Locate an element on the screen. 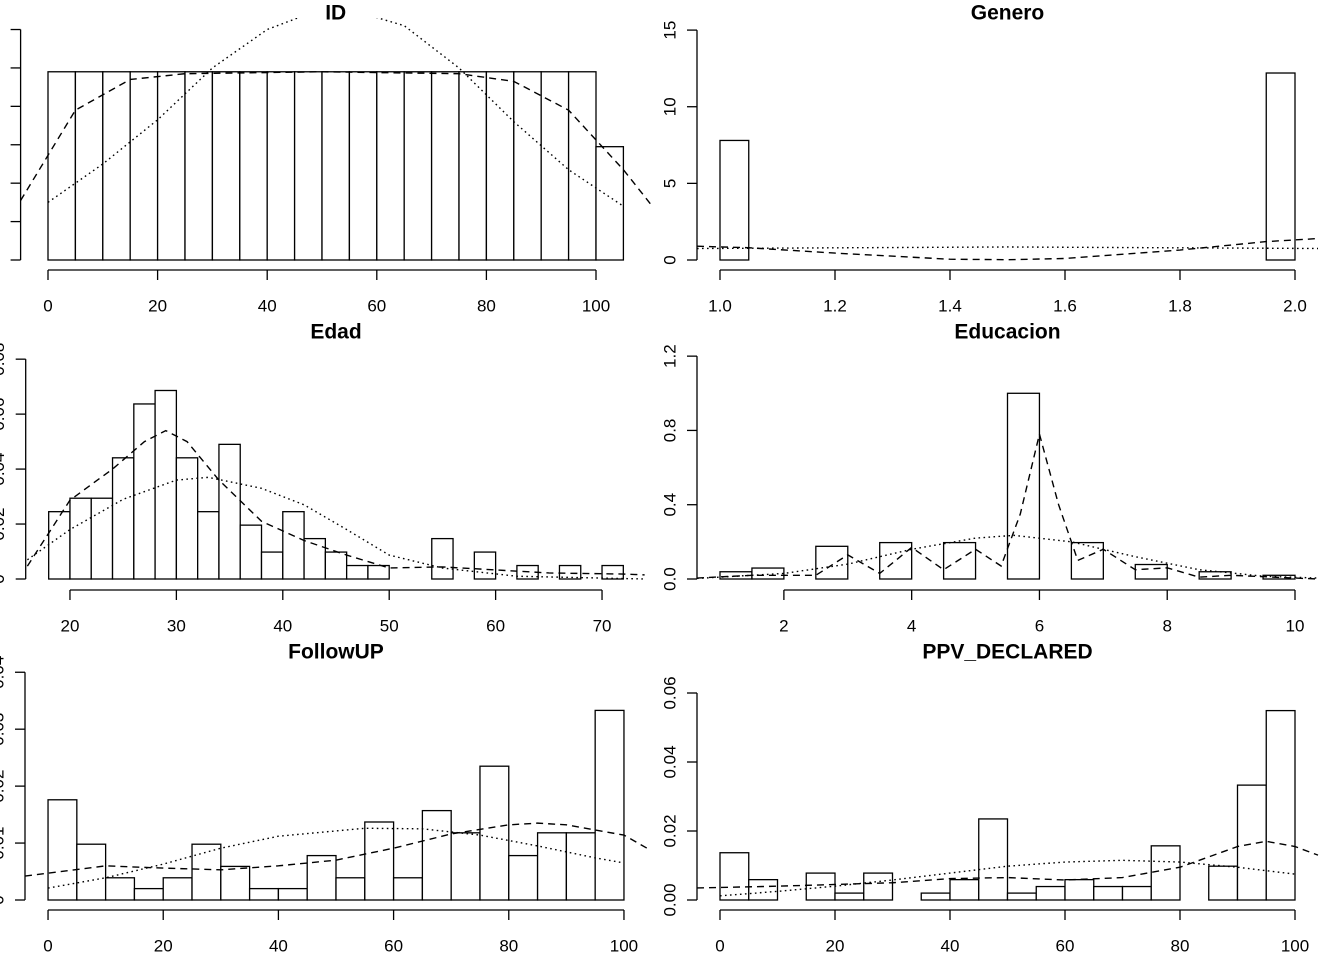  x-tick-label: 10 is located at coordinates (1295, 625).